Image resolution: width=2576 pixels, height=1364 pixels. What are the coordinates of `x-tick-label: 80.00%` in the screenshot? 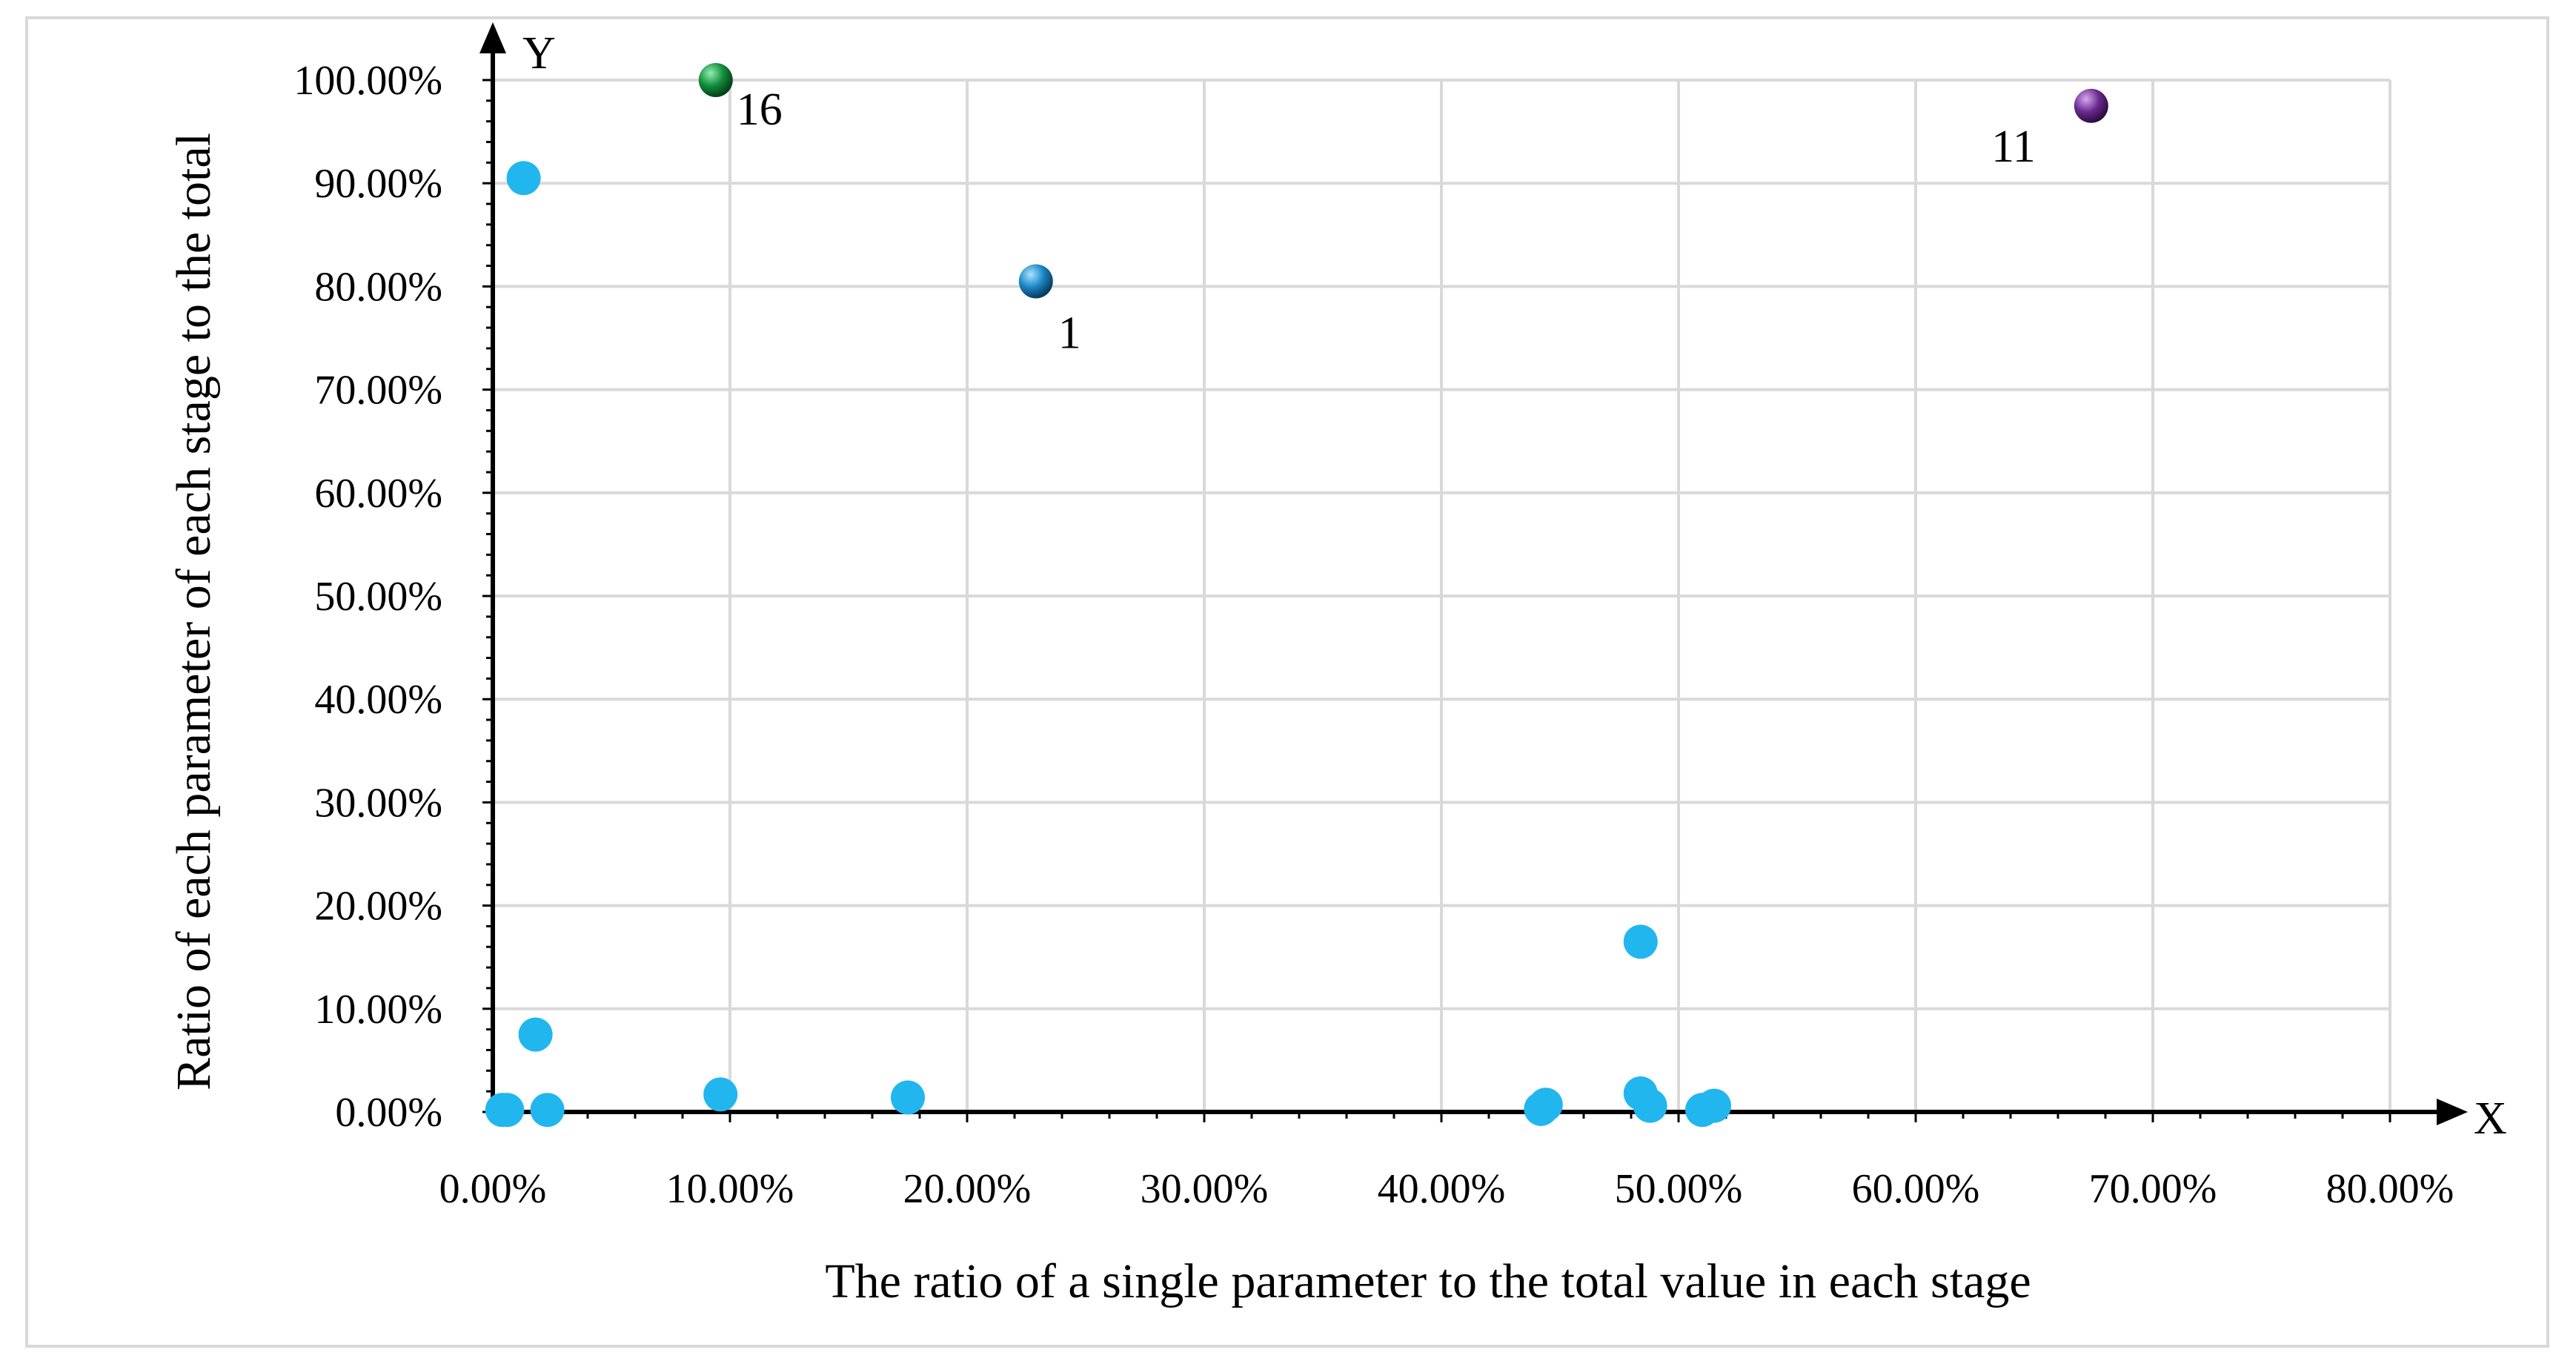 It's located at (2390, 1189).